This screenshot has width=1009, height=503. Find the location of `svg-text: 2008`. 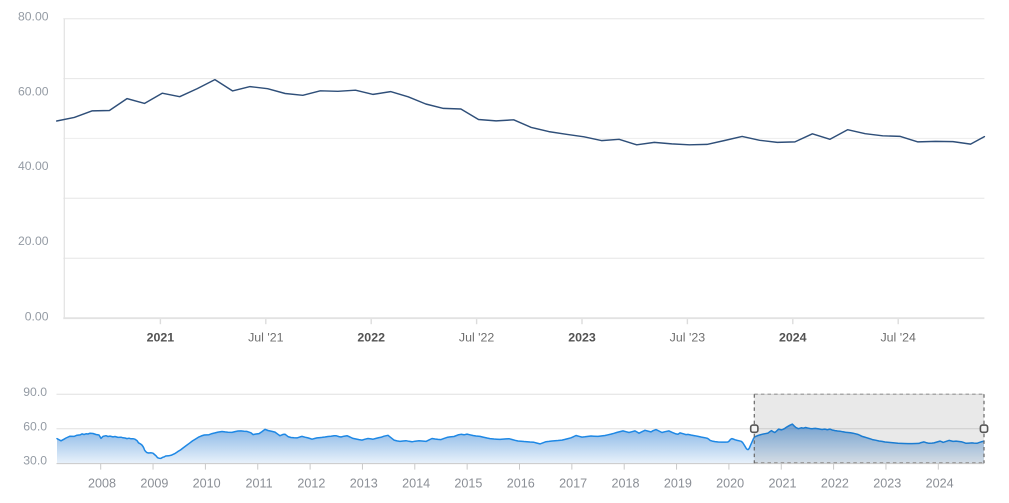

svg-text: 2008 is located at coordinates (102, 483).